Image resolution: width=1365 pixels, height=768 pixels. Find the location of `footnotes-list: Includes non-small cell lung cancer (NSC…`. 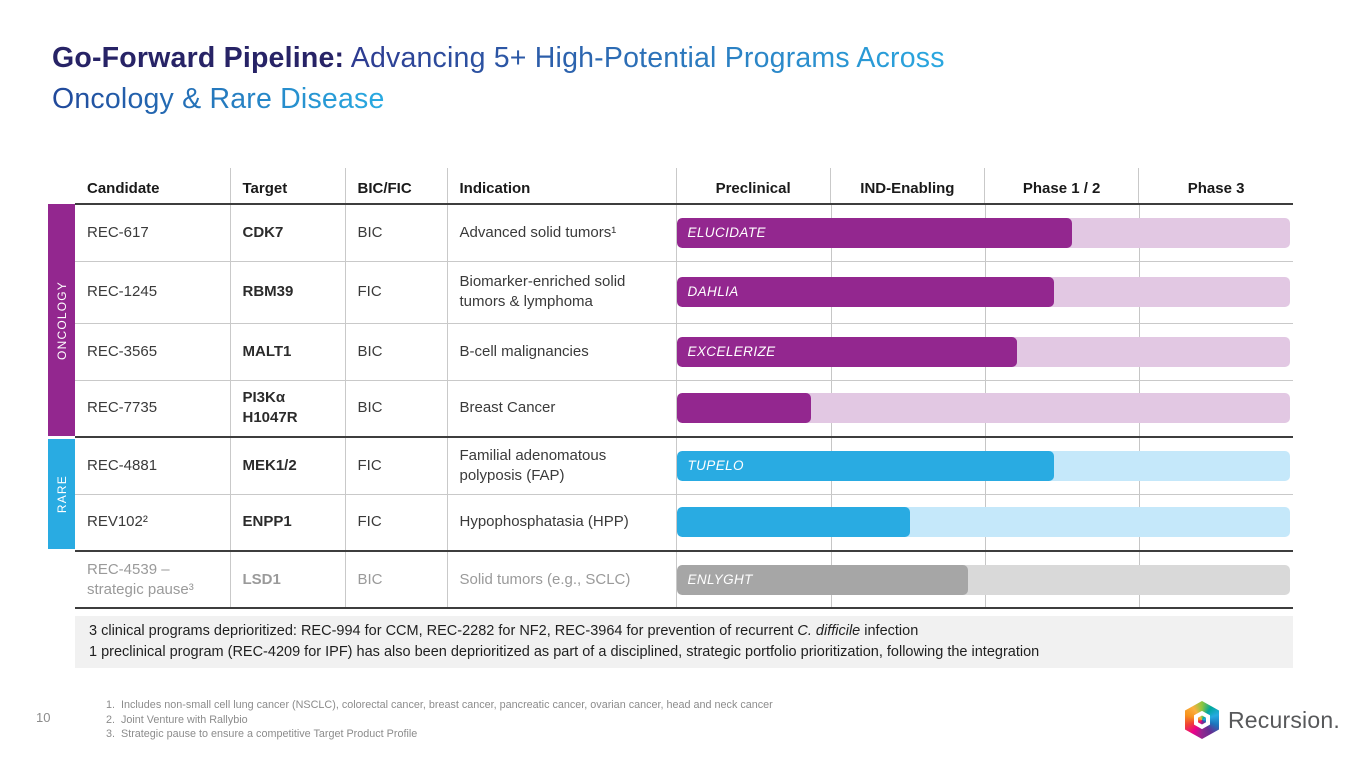

footnotes-list: Includes non-small cell lung cancer (NSC… is located at coordinates (438, 720).